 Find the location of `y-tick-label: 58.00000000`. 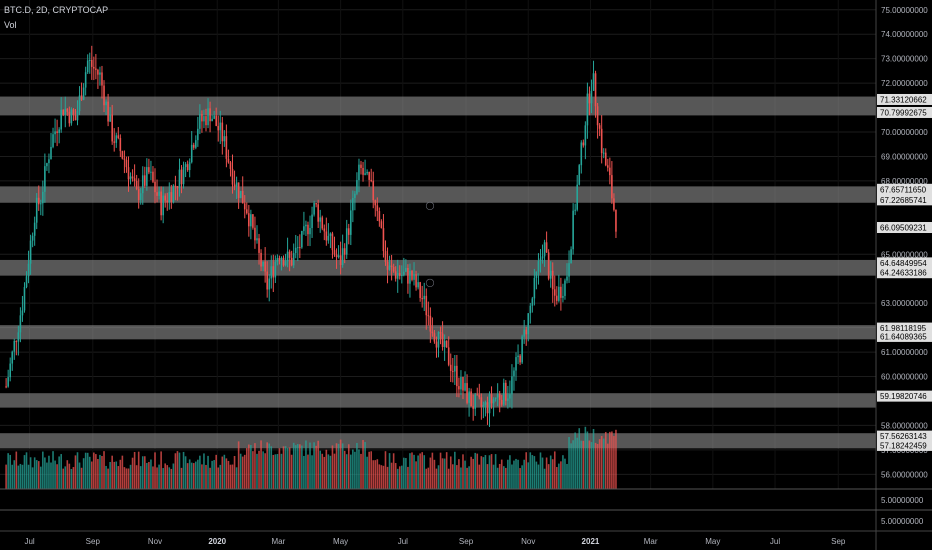

y-tick-label: 58.00000000 is located at coordinates (904, 425).